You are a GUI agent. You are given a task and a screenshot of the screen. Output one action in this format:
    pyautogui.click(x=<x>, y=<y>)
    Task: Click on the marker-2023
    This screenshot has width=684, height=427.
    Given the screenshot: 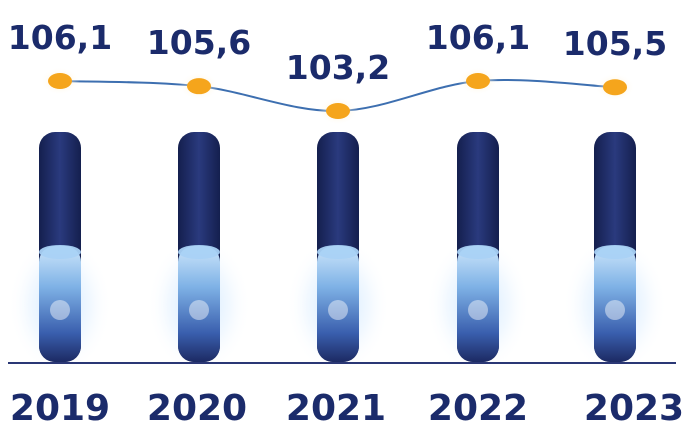 What is the action you would take?
    pyautogui.click(x=615, y=87)
    